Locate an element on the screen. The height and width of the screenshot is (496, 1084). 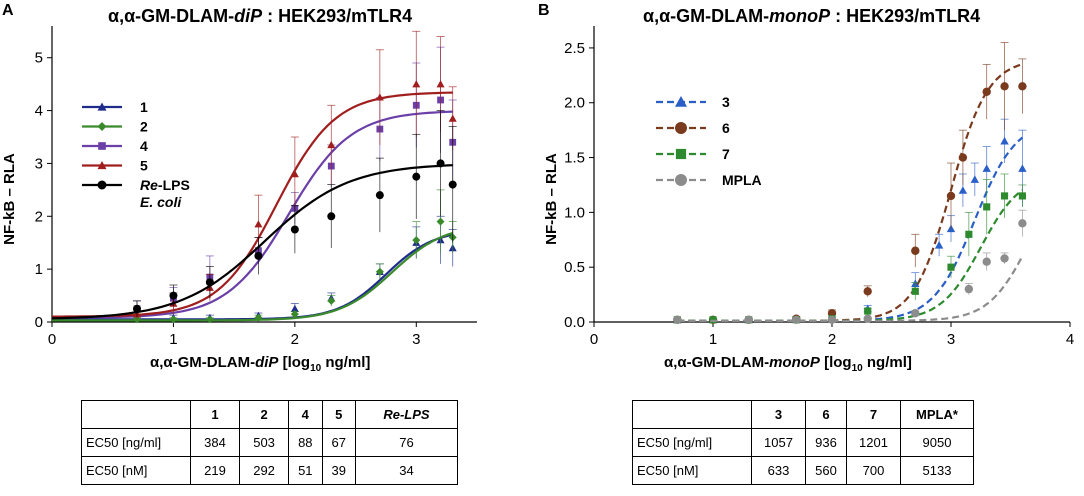
panel-a-title-italic: diP is located at coordinates (248, 16).